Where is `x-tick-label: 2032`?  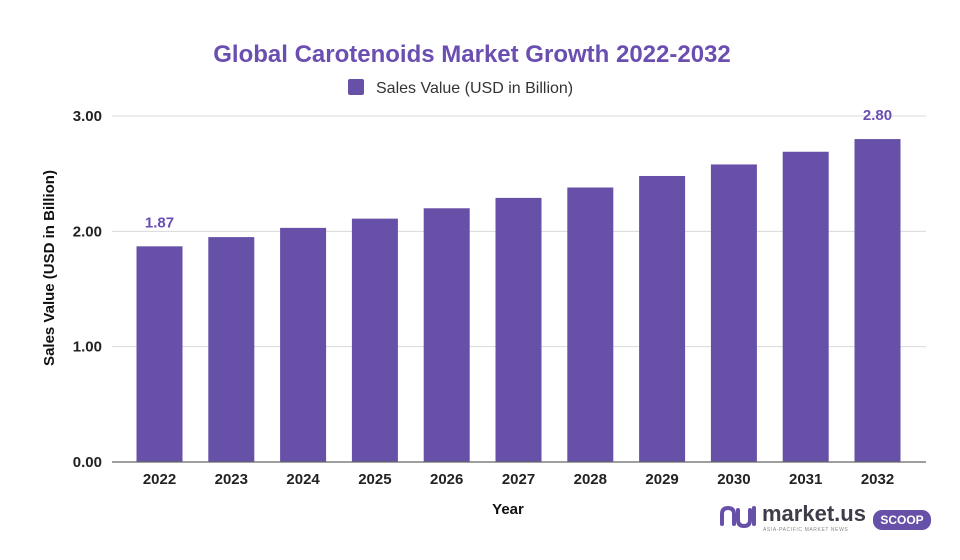
x-tick-label: 2032 is located at coordinates (877, 479).